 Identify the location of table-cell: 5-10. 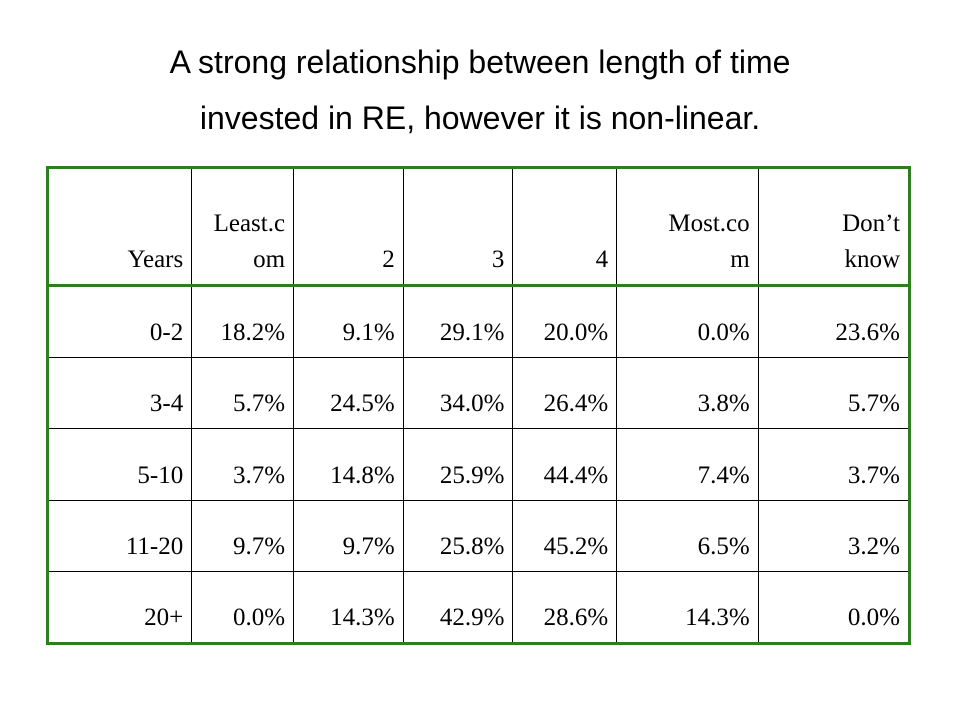
(119, 464).